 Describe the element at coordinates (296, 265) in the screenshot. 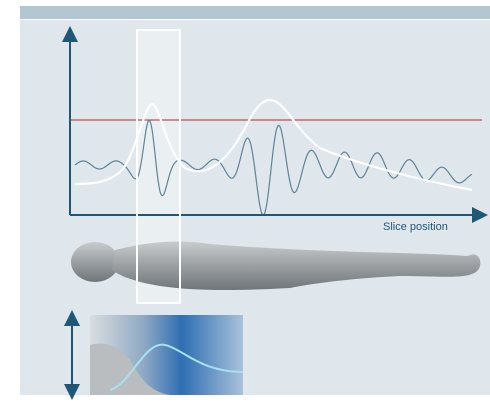

I see `torso-legs` at that location.